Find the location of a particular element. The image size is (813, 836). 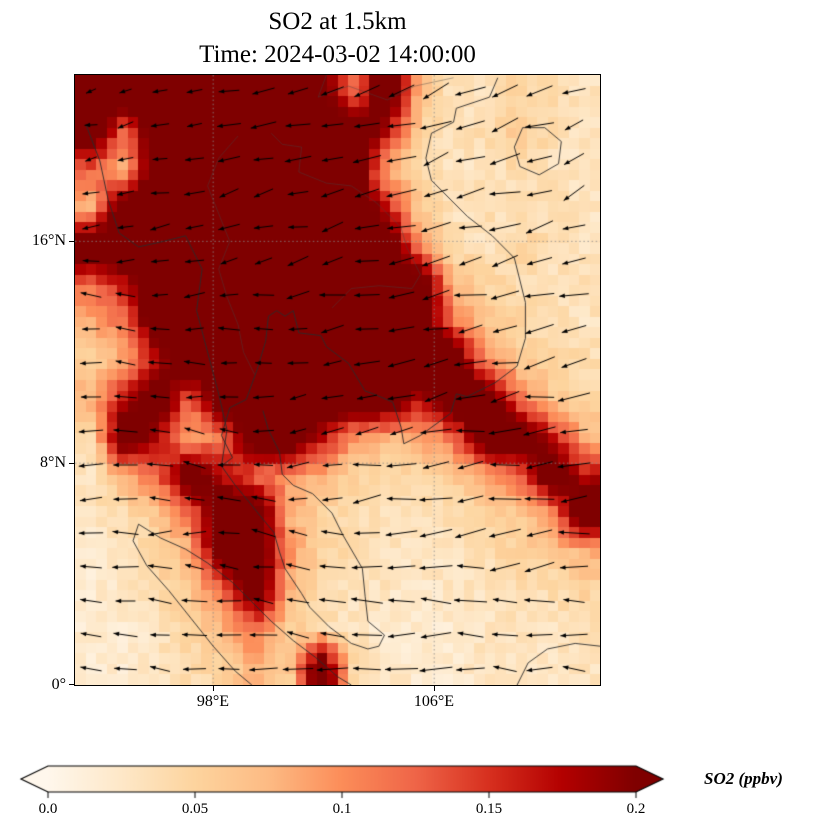

colorbar-gradient-canvas is located at coordinates (348, 782).